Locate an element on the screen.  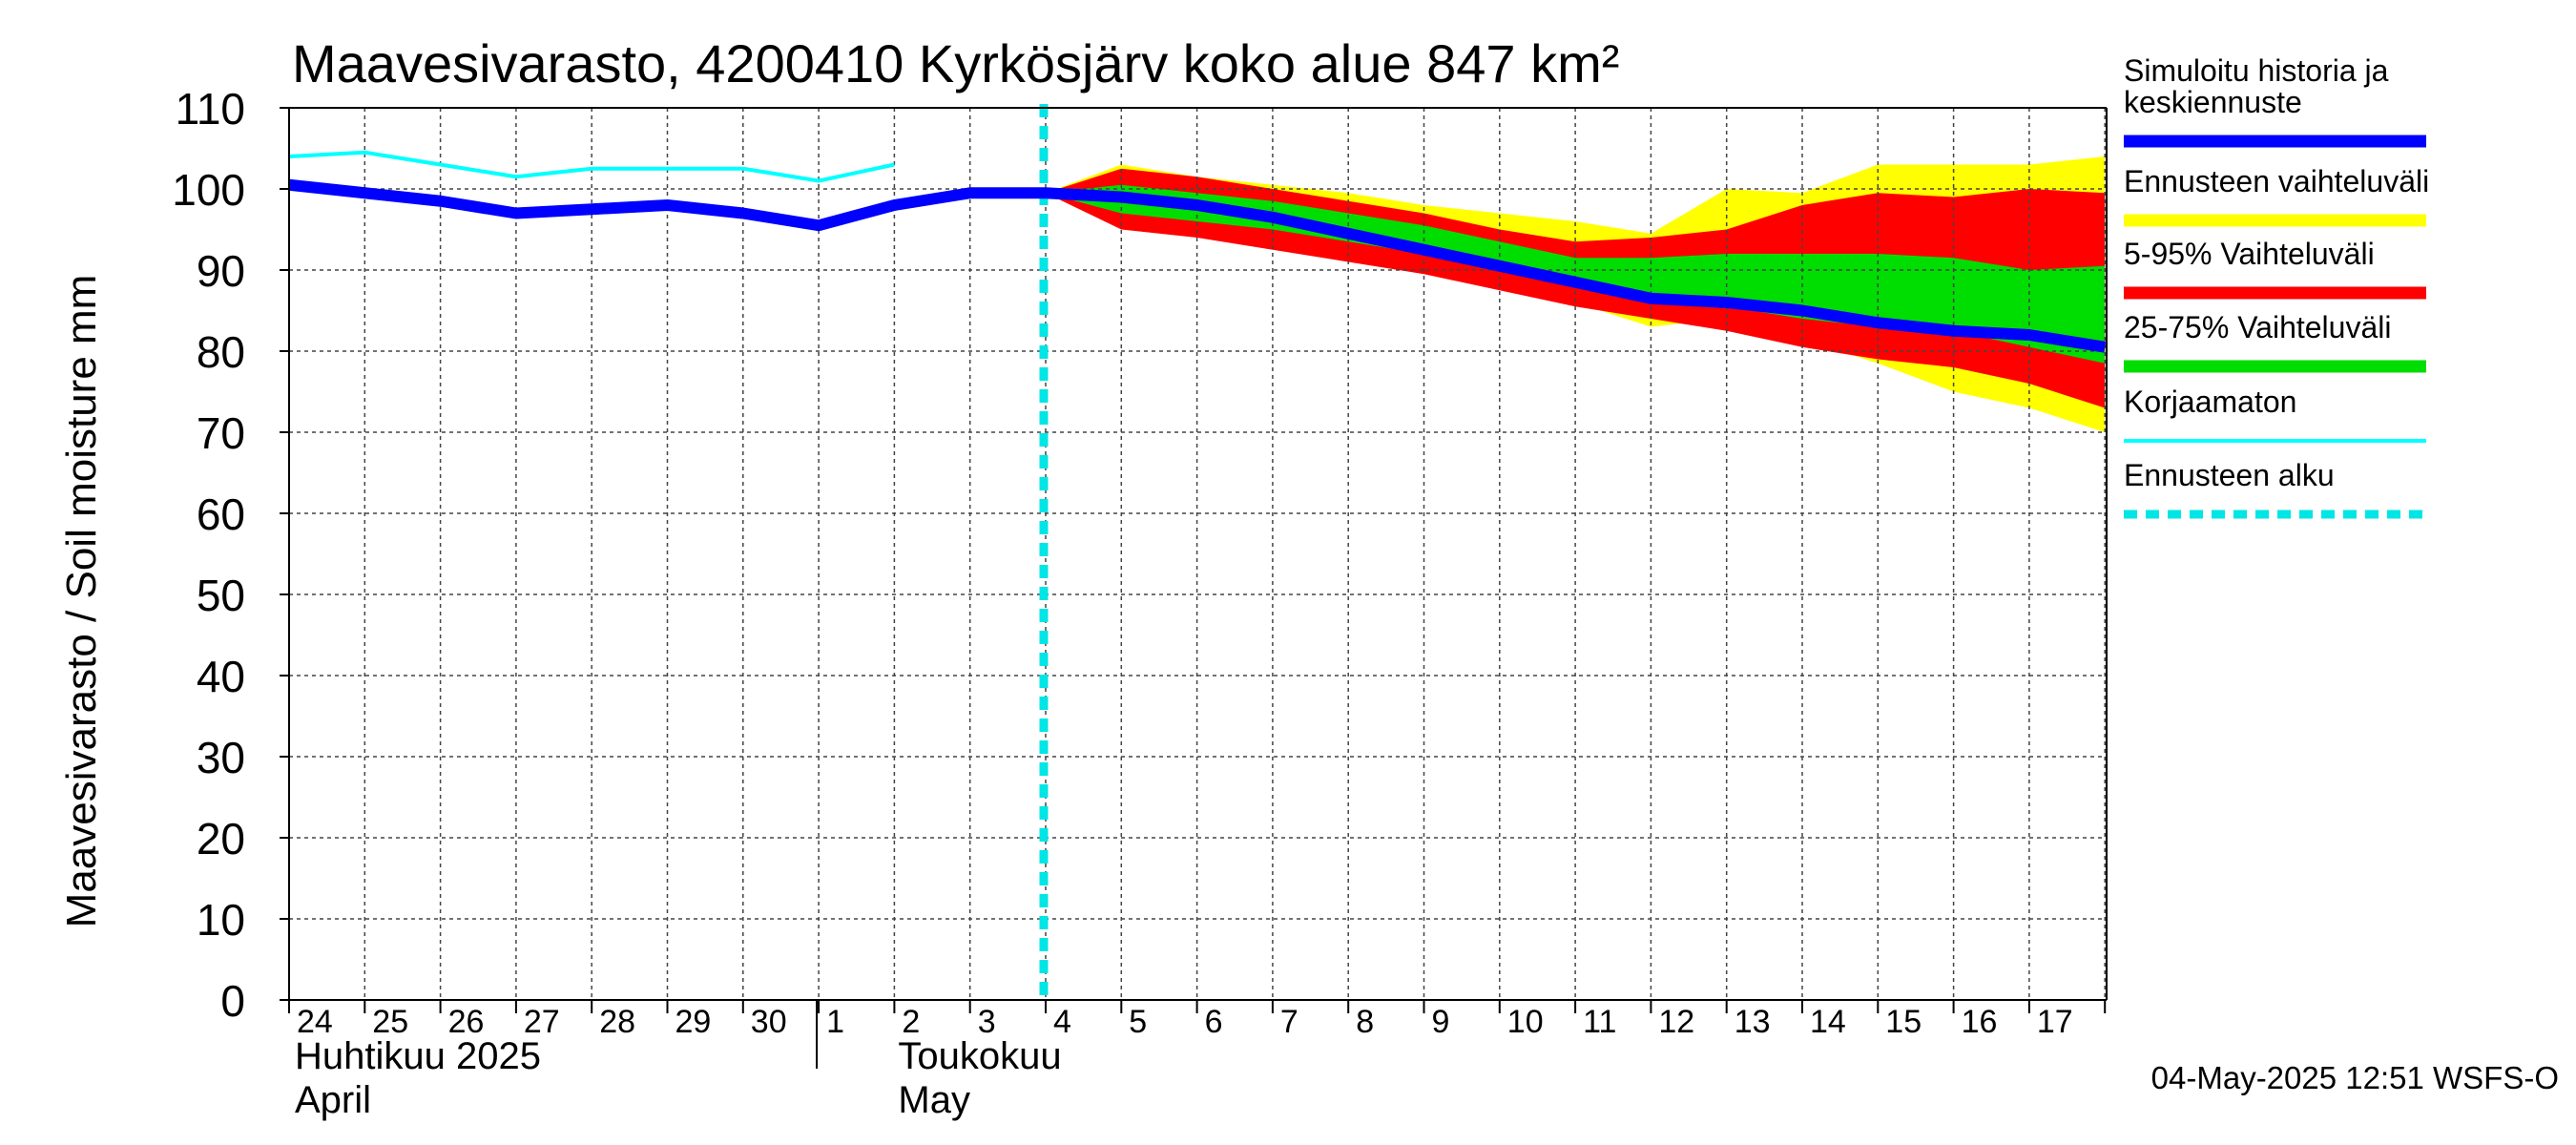
x-tick-label: 13 is located at coordinates (1753, 1022).